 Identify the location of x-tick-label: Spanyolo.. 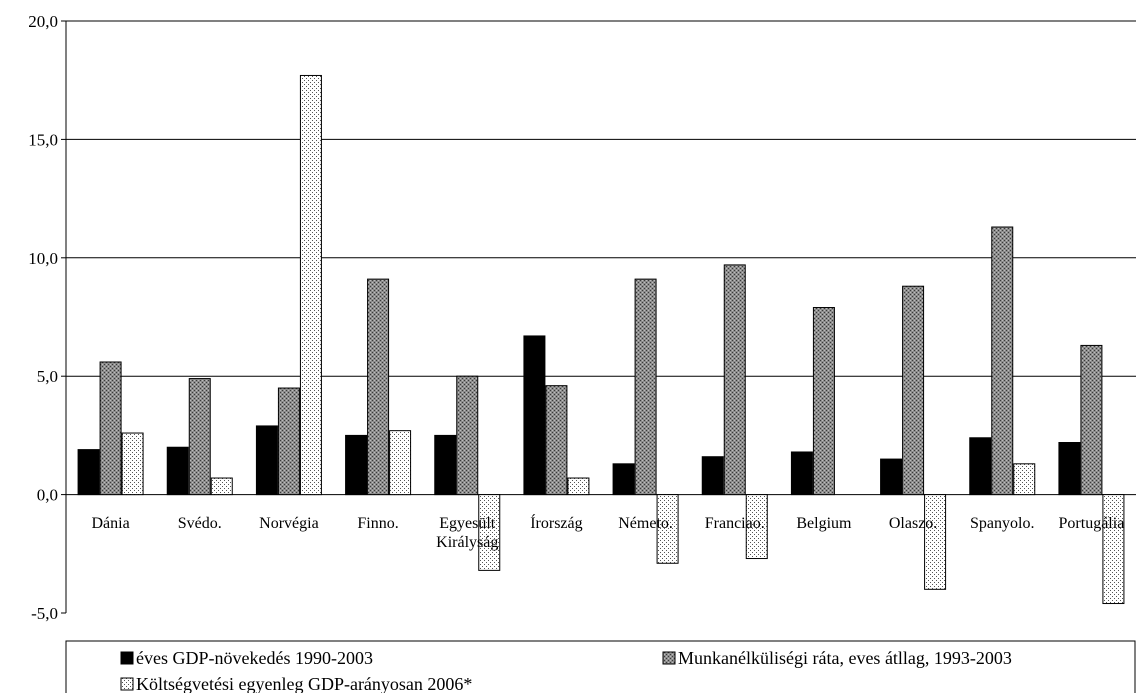
(1002, 523).